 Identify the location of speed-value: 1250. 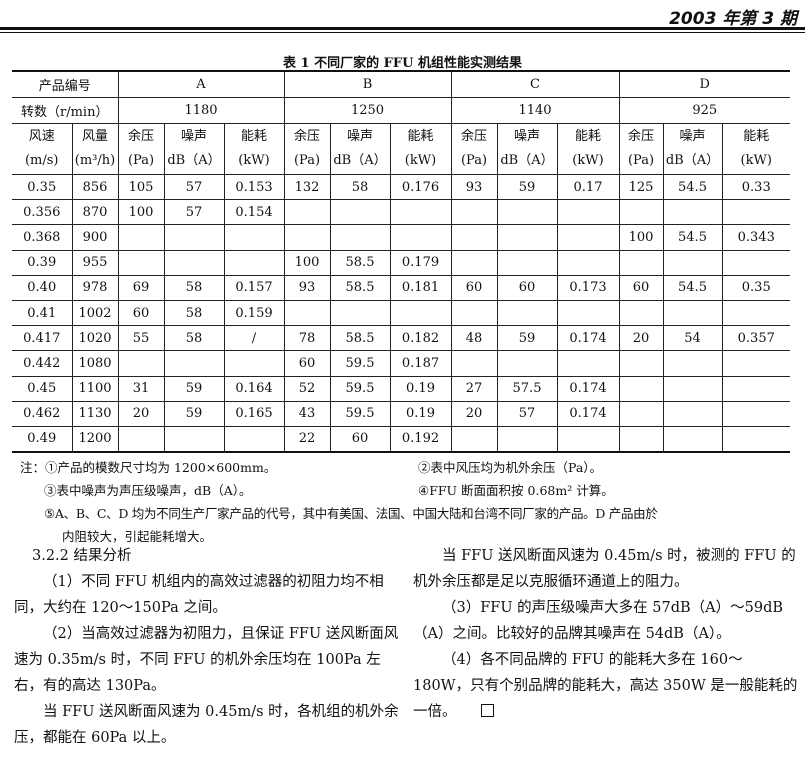
(367, 110).